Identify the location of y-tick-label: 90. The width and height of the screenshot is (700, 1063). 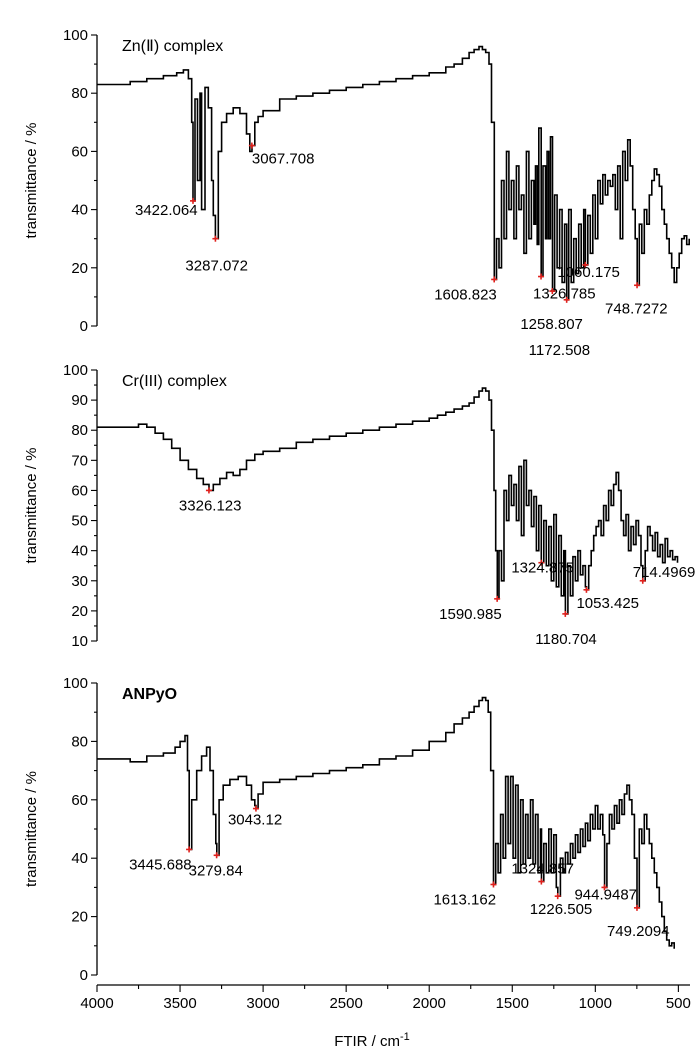
(79, 400).